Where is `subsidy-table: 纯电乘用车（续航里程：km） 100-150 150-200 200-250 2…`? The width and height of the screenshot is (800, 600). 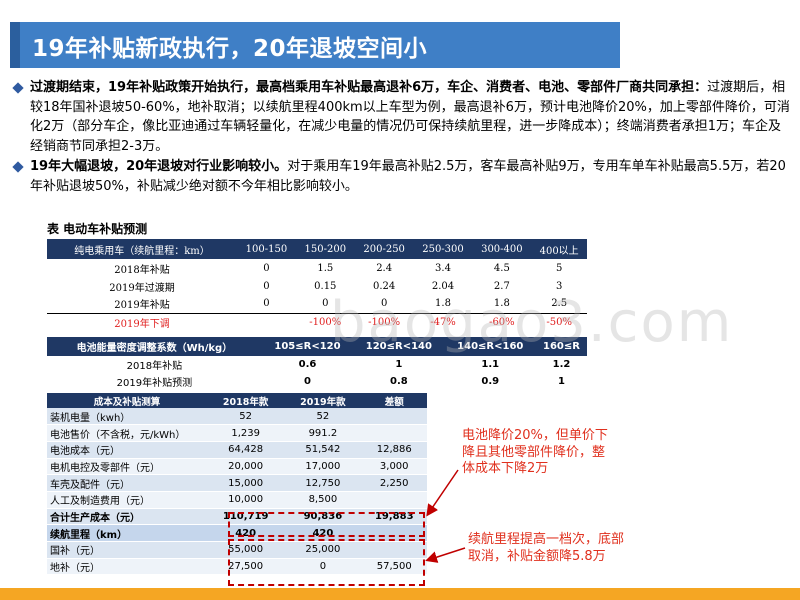 subsidy-table: 纯电乘用车（续航里程：km） 100-150 150-200 200-250 2… is located at coordinates (317, 285).